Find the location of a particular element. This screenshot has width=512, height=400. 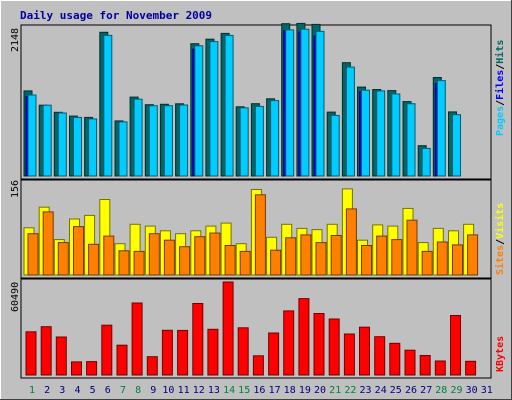

legend-pages: Pages is located at coordinates (500, 121).